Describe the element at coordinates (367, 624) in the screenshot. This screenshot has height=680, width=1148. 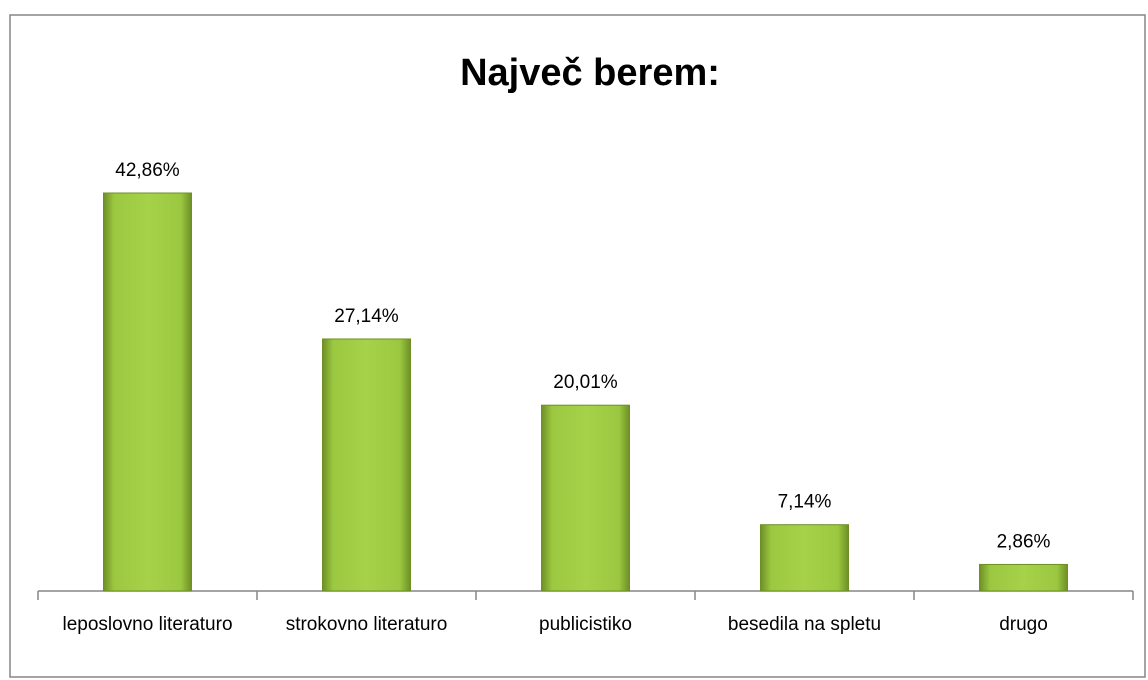
I see `x-tick-label: strokovno literaturo` at that location.